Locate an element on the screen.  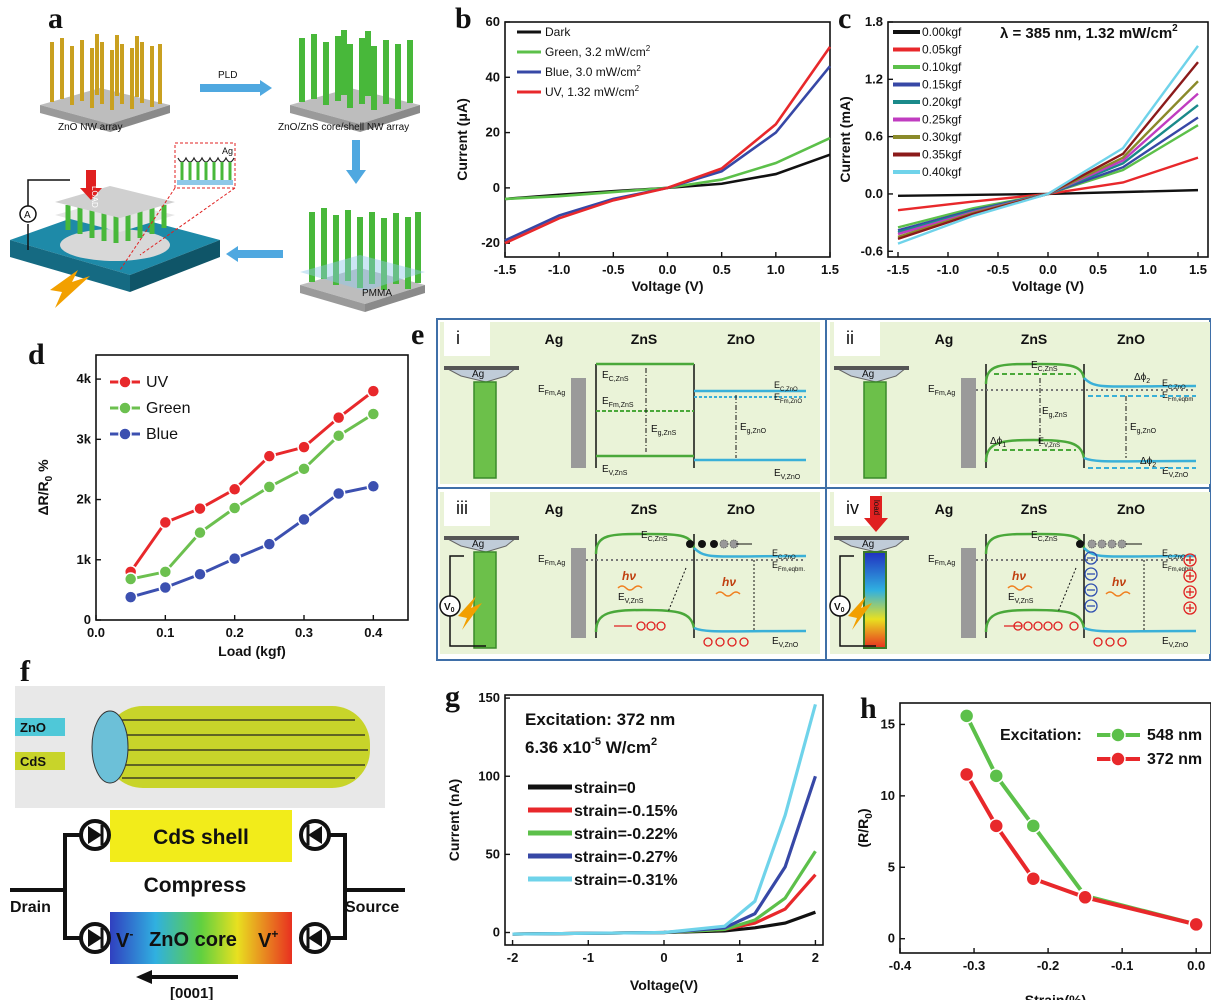
efm-zns-label-main: E is located at coordinates (605, 401).